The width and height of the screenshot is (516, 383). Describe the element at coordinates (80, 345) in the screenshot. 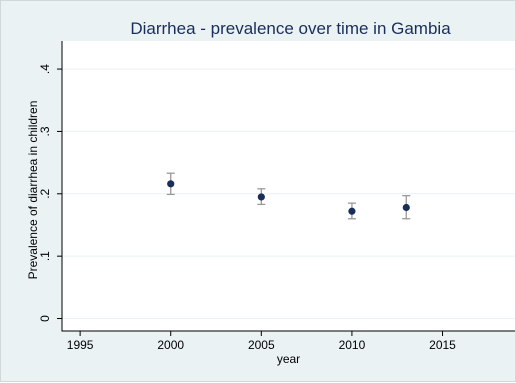

I see `x-tick-label-0: 1995` at that location.